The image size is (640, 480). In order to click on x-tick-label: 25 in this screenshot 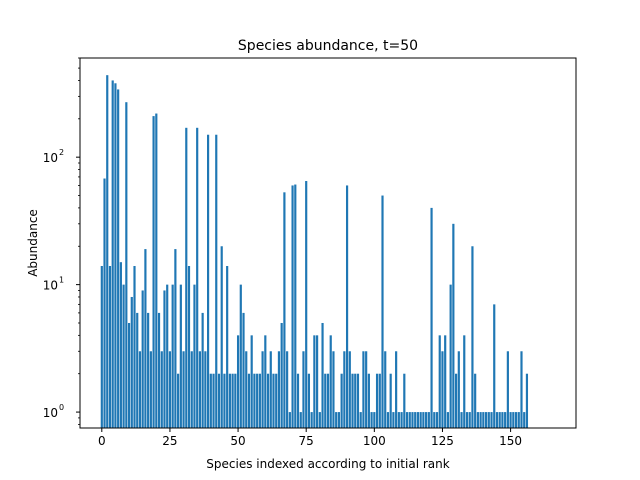, I will do `click(169, 441)`.